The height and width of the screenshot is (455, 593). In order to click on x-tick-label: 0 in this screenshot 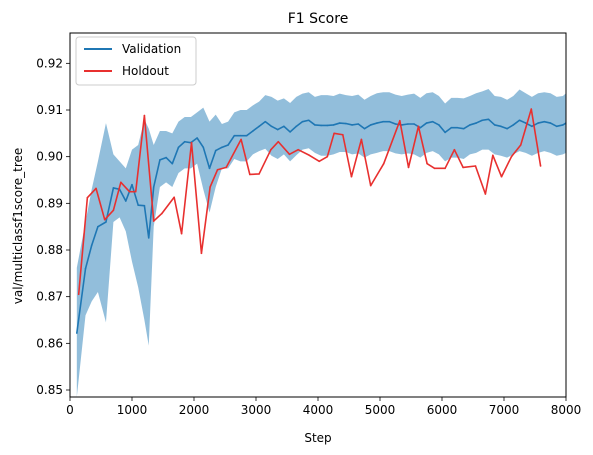, I will do `click(70, 410)`.